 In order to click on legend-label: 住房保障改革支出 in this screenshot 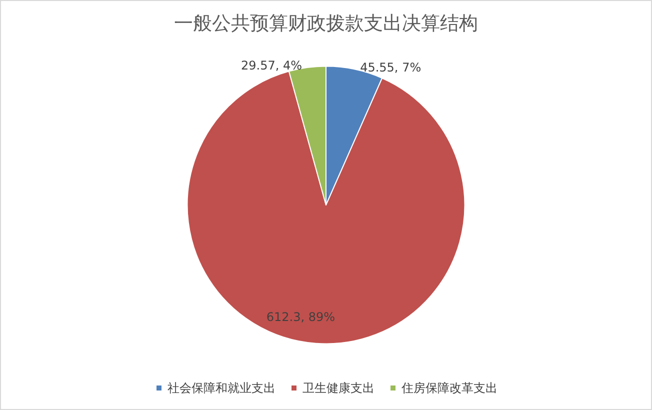, I will do `click(449, 388)`.